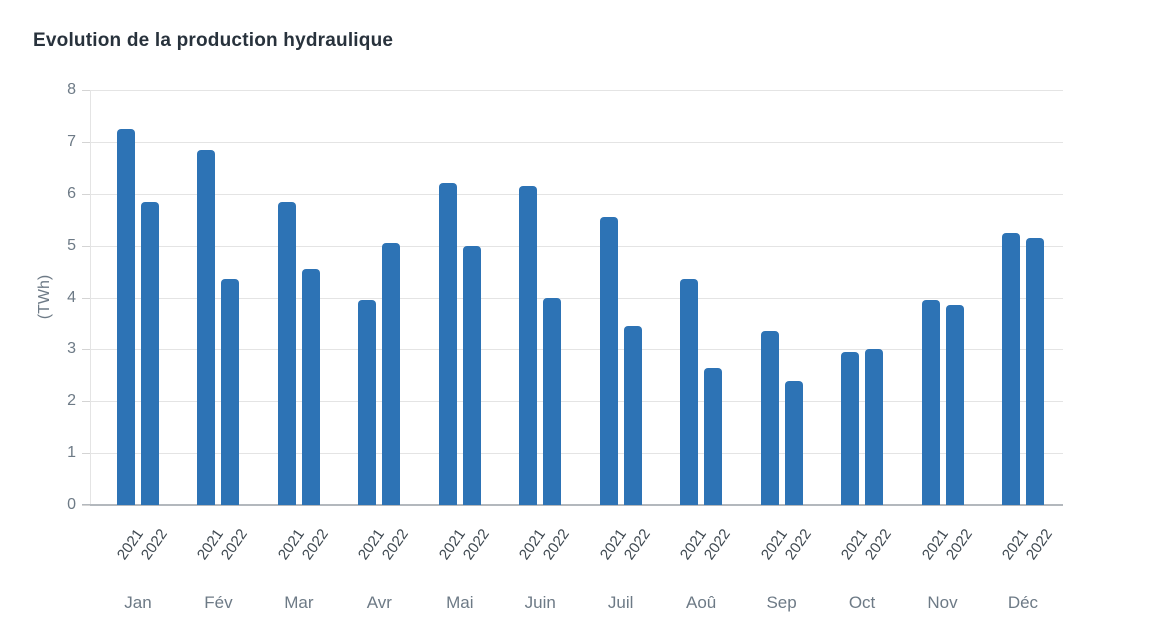  What do you see at coordinates (1034, 371) in the screenshot?
I see `bar-2022-déc` at bounding box center [1034, 371].